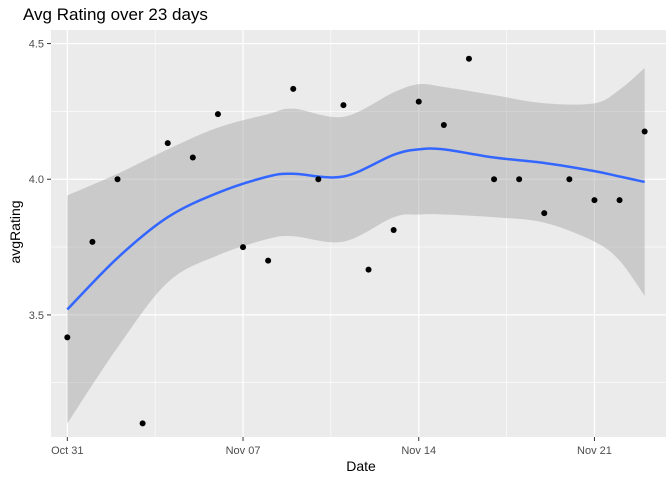 This screenshot has width=672, height=480. What do you see at coordinates (67, 451) in the screenshot?
I see `x-tick-label: Oct 31` at bounding box center [67, 451].